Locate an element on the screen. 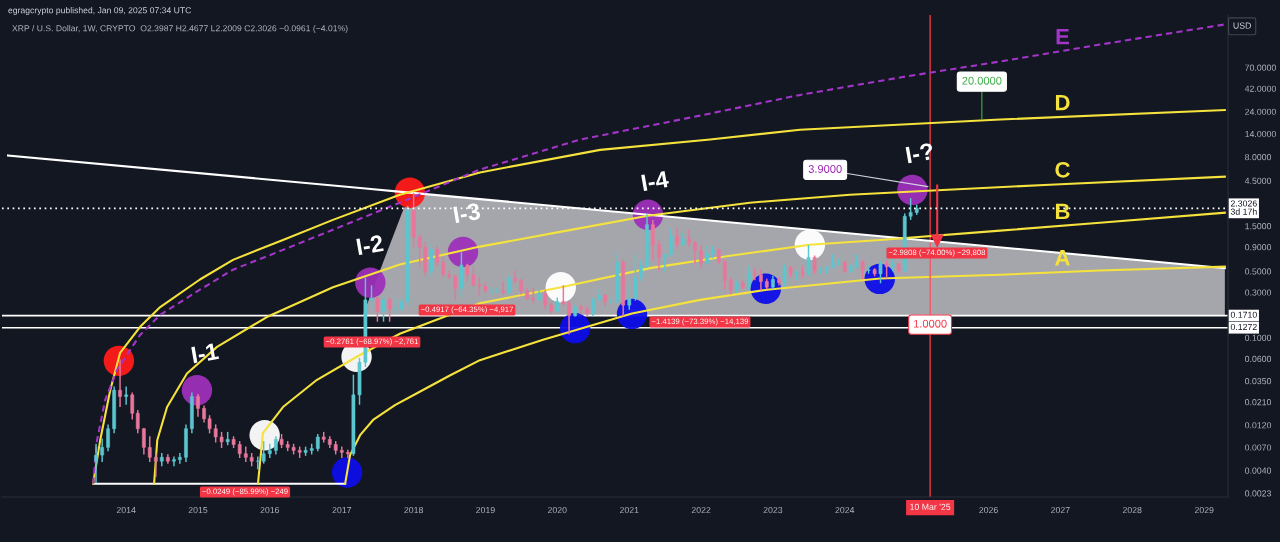  y-tick-label: 0.0023 is located at coordinates (1258, 493).